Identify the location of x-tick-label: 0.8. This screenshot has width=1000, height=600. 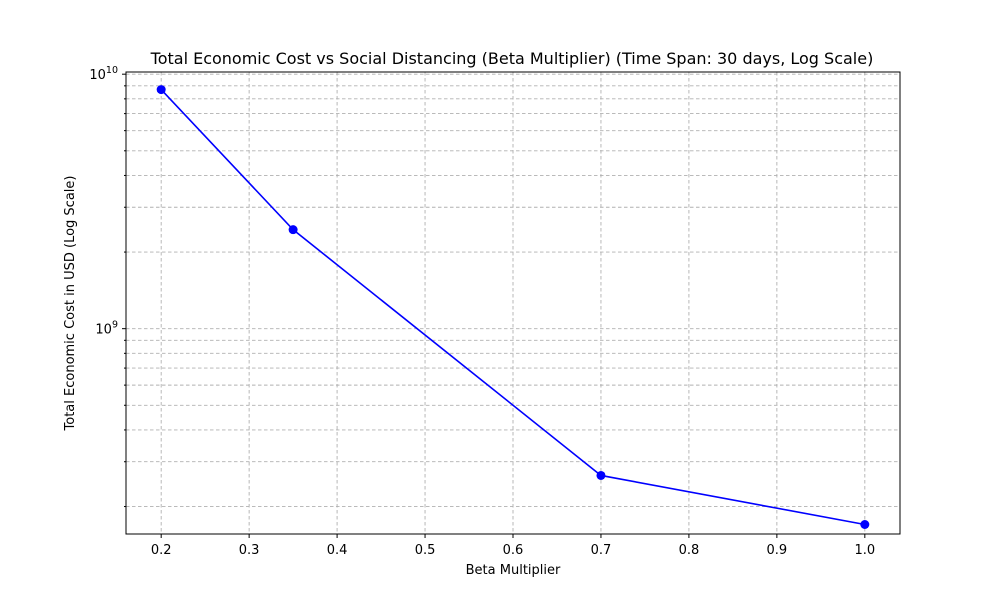
(689, 550).